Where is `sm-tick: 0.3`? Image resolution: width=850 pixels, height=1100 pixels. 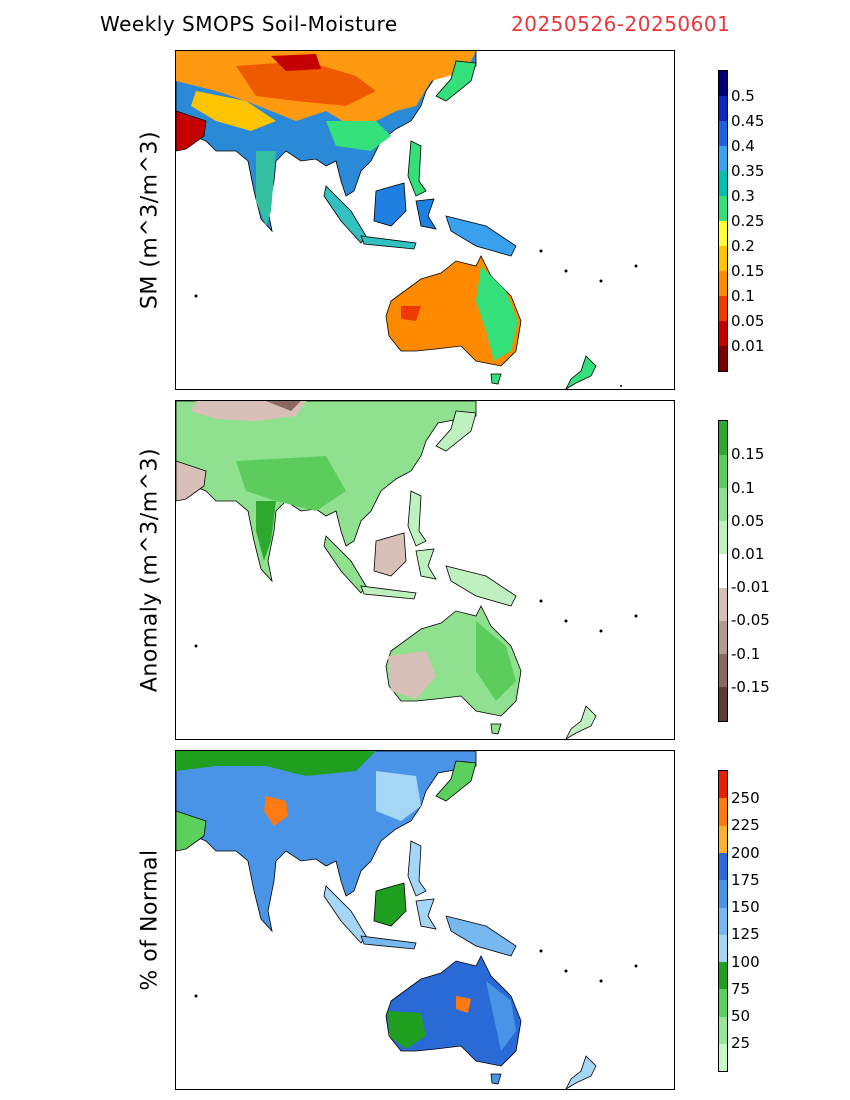
sm-tick: 0.3 is located at coordinates (743, 196).